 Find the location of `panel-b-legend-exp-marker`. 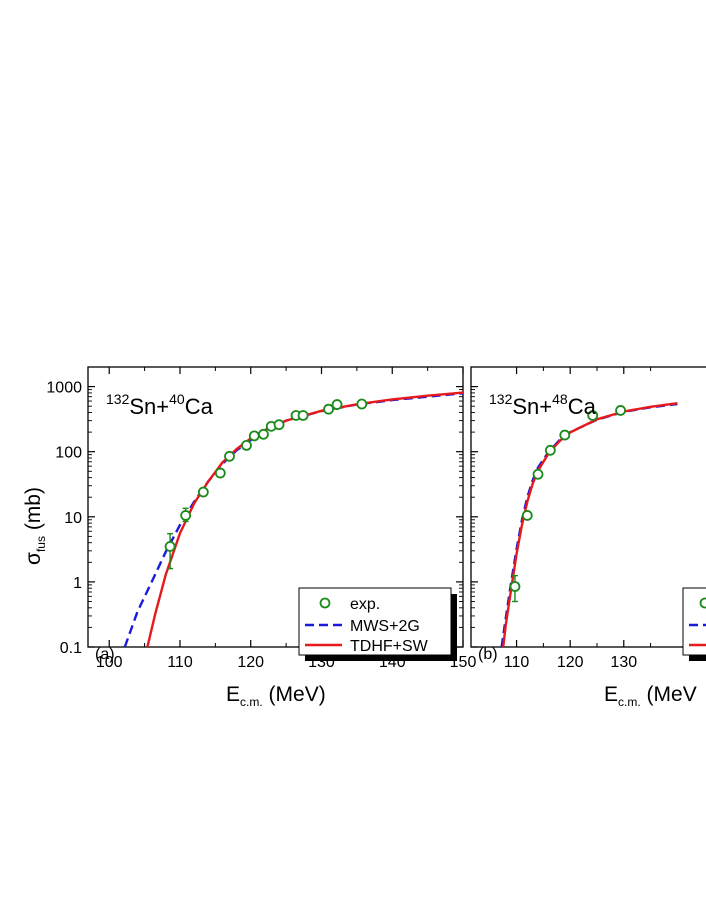

panel-b-legend-exp-marker is located at coordinates (702, 603).